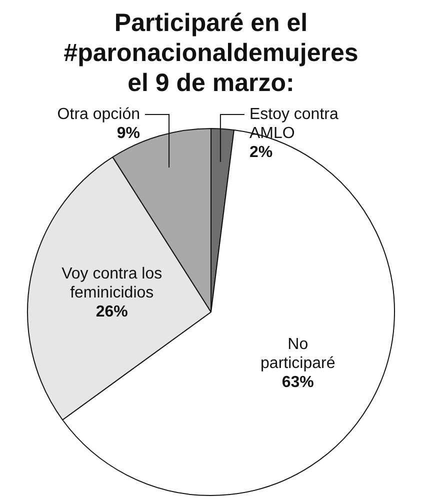 The height and width of the screenshot is (500, 422). What do you see at coordinates (211, 53) in the screenshot?
I see `chart-title: Participaré en el #paronacionaldemujeres el 9 de marzo:` at bounding box center [211, 53].